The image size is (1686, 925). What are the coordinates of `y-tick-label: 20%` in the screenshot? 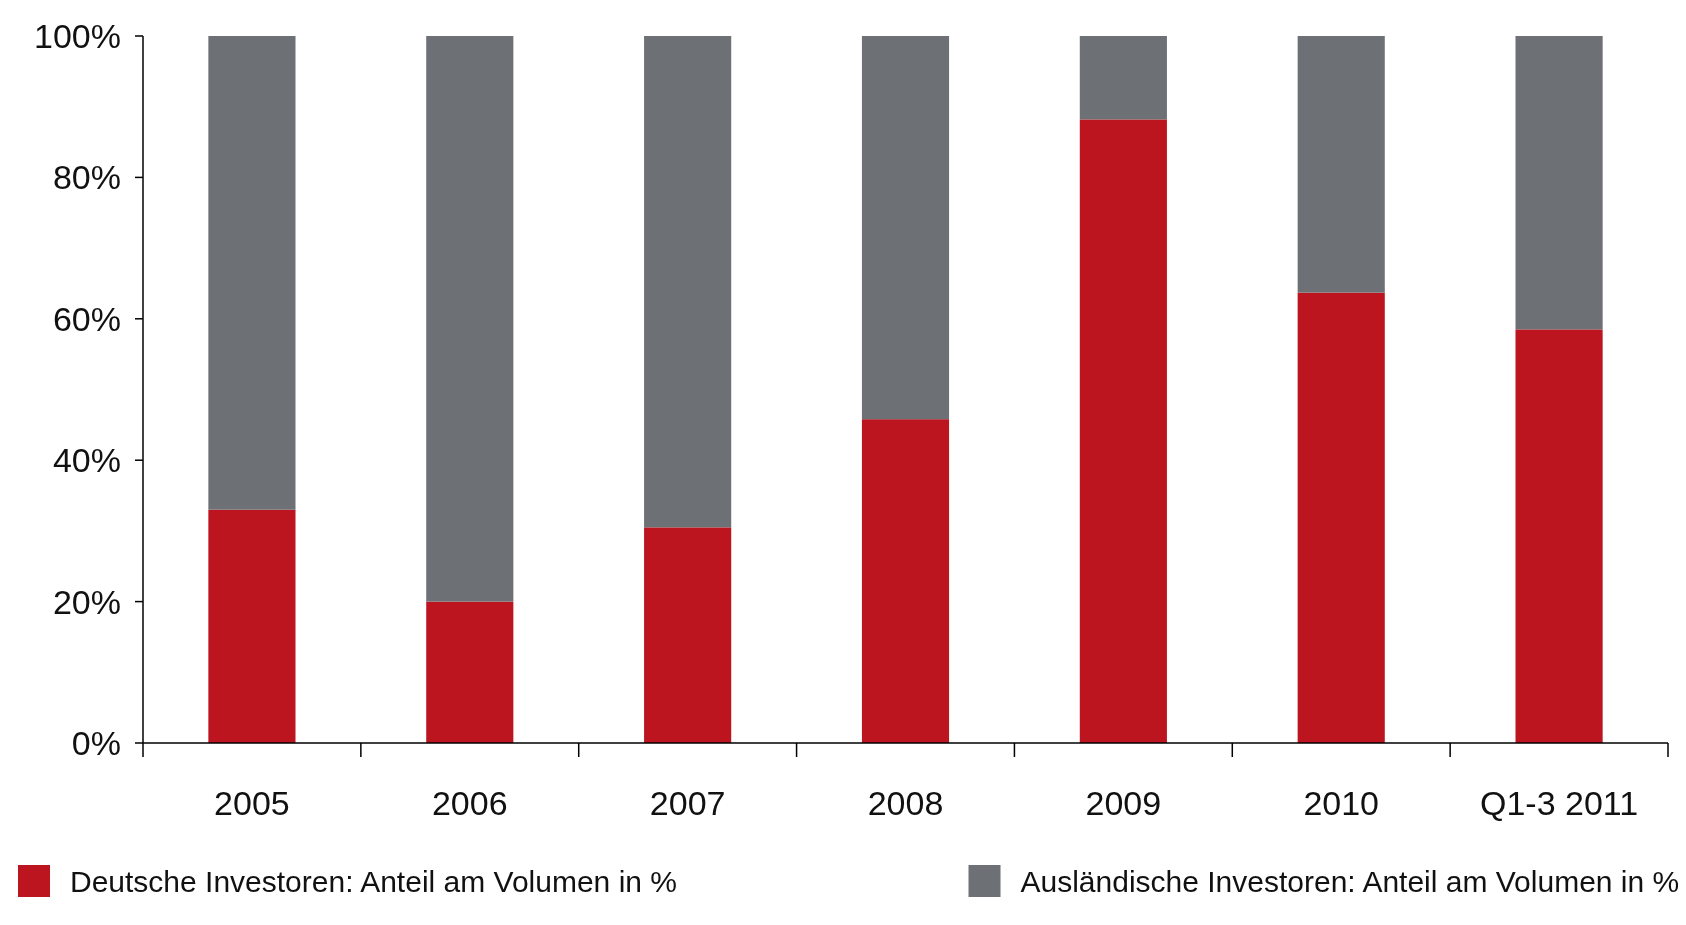 It's located at (86, 601).